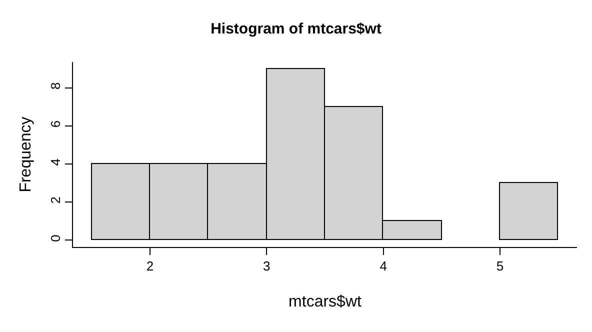 The height and width of the screenshot is (332, 592). Describe the element at coordinates (383, 266) in the screenshot. I see `x-tick-label: 4` at that location.